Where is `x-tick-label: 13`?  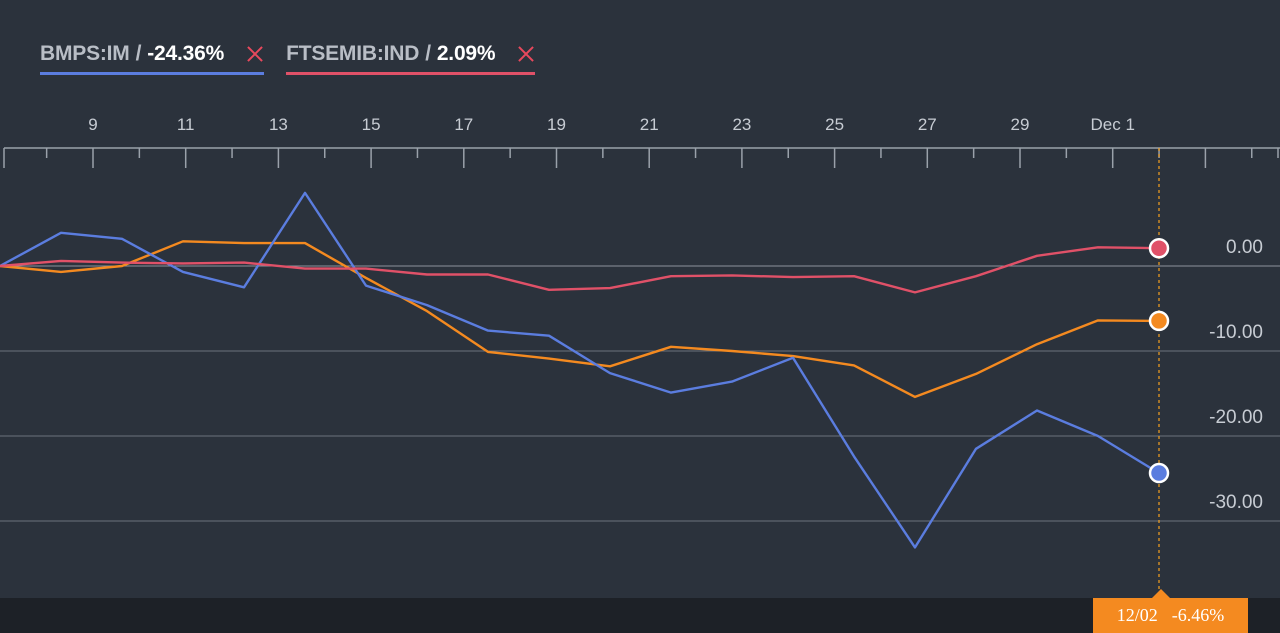
x-tick-label: 13 is located at coordinates (278, 124).